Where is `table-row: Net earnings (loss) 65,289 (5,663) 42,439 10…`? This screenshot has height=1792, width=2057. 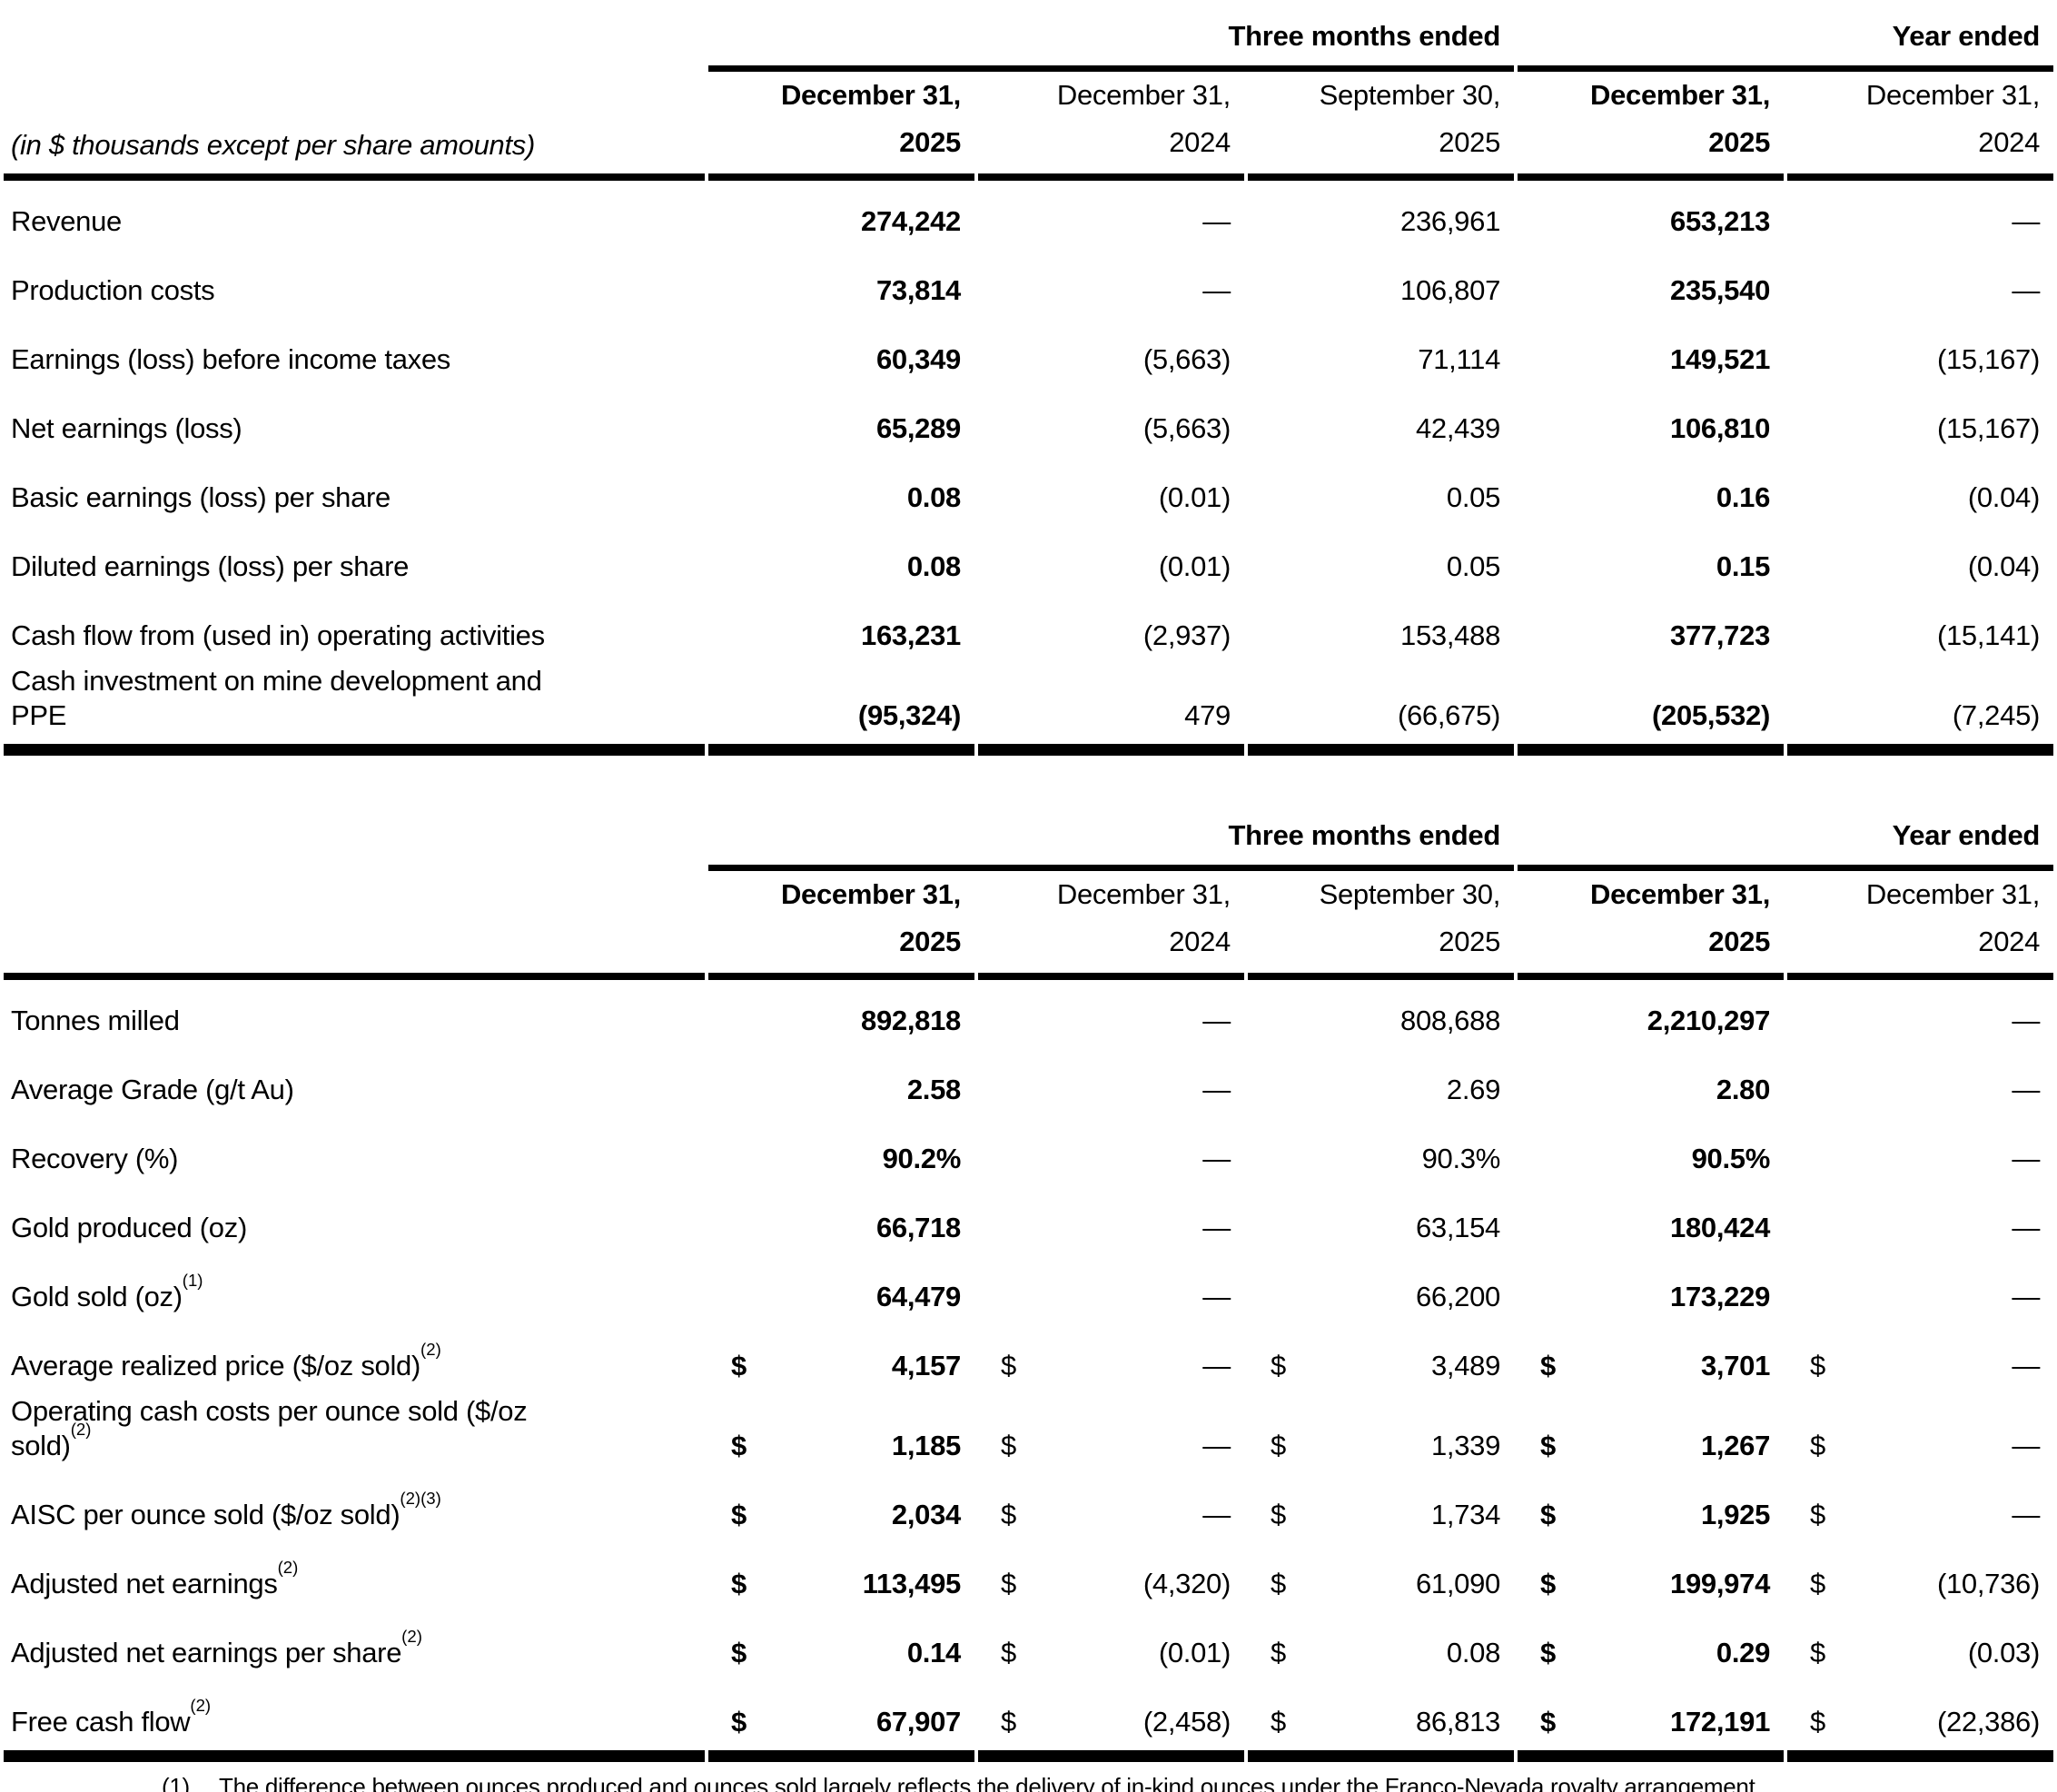 table-row: Net earnings (loss) 65,289 (5,663) 42,439 10… is located at coordinates (1028, 422).